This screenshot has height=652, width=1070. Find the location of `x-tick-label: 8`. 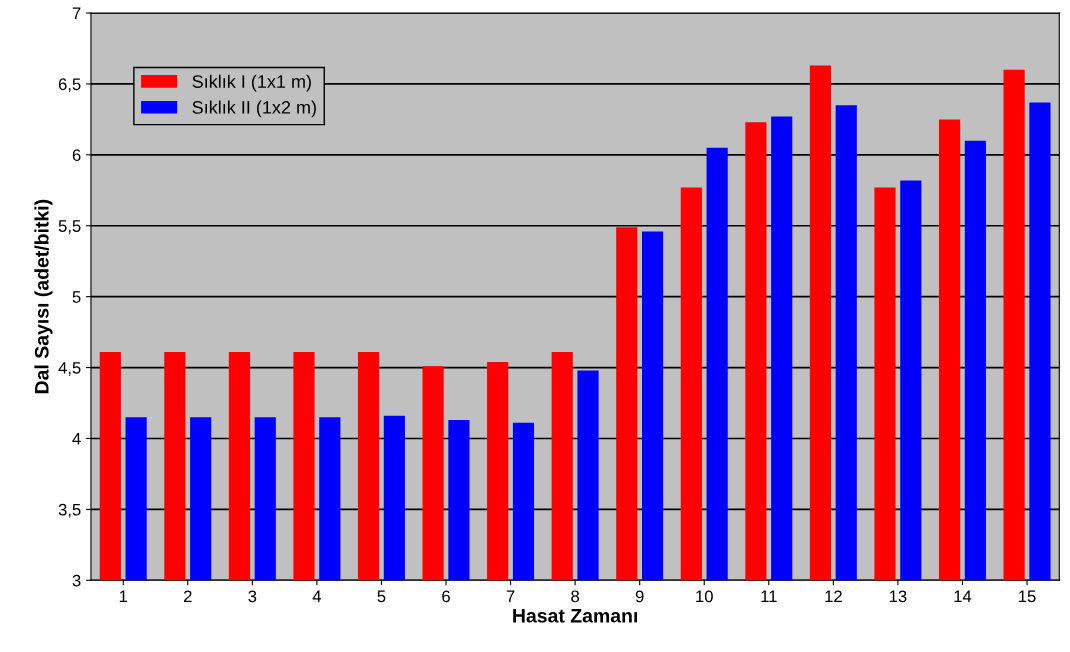

x-tick-label: 8 is located at coordinates (575, 596).